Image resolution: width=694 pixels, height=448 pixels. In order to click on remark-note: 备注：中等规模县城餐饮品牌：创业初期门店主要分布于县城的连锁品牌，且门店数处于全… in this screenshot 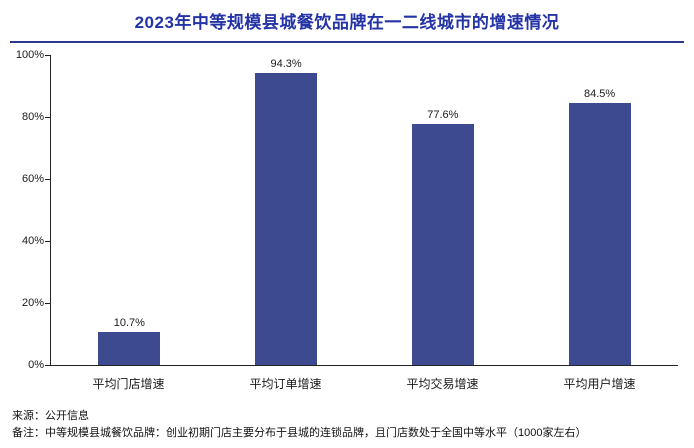, I will do `click(299, 433)`.